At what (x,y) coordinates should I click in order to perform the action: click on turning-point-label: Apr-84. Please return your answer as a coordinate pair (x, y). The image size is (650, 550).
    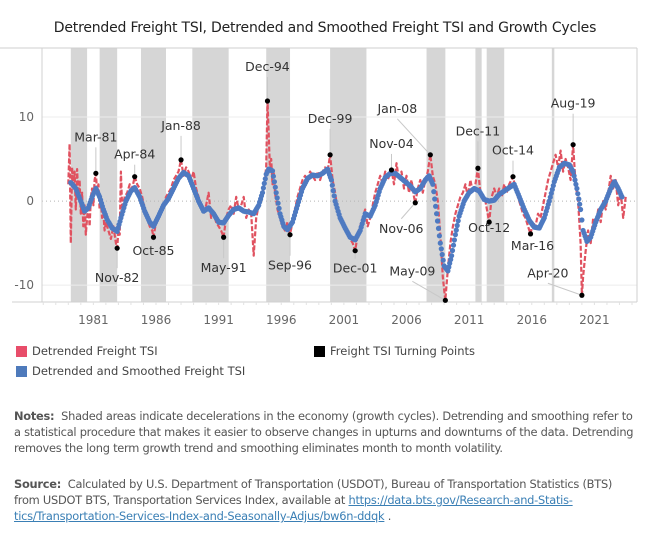
    Looking at the image, I should click on (134, 154).